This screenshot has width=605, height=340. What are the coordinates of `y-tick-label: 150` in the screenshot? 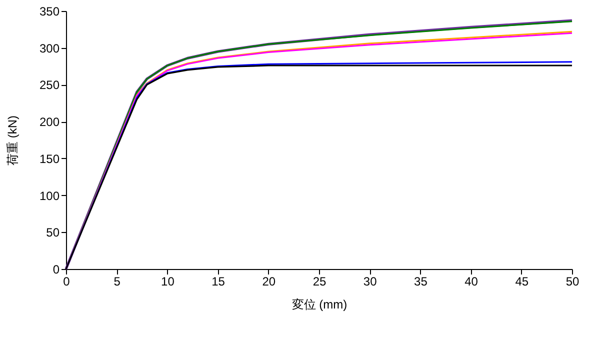 It's located at (49, 159).